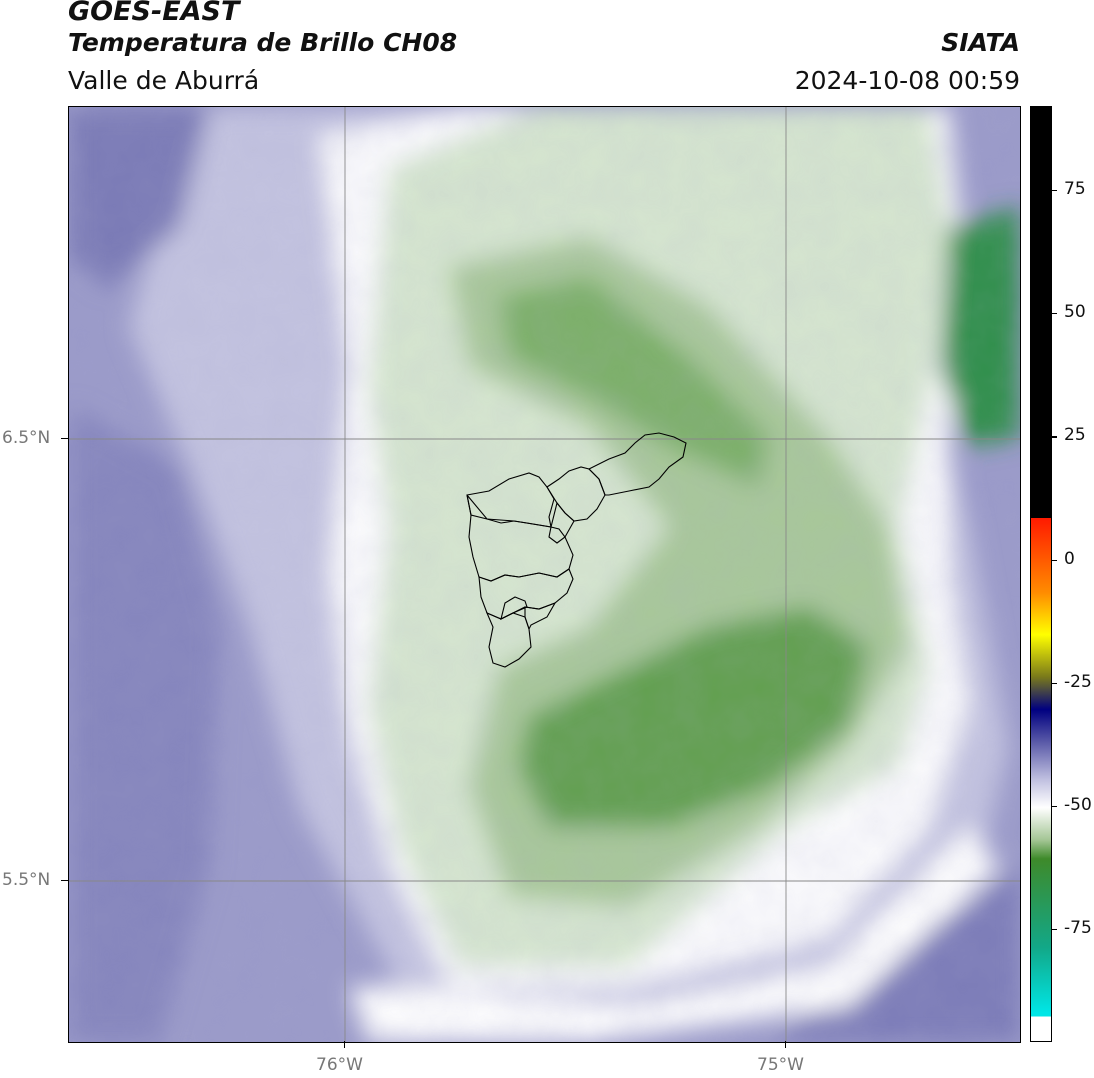 The height and width of the screenshot is (1078, 1094). Describe the element at coordinates (26, 880) in the screenshot. I see `lat-label-5-5: 5.5°N` at that location.